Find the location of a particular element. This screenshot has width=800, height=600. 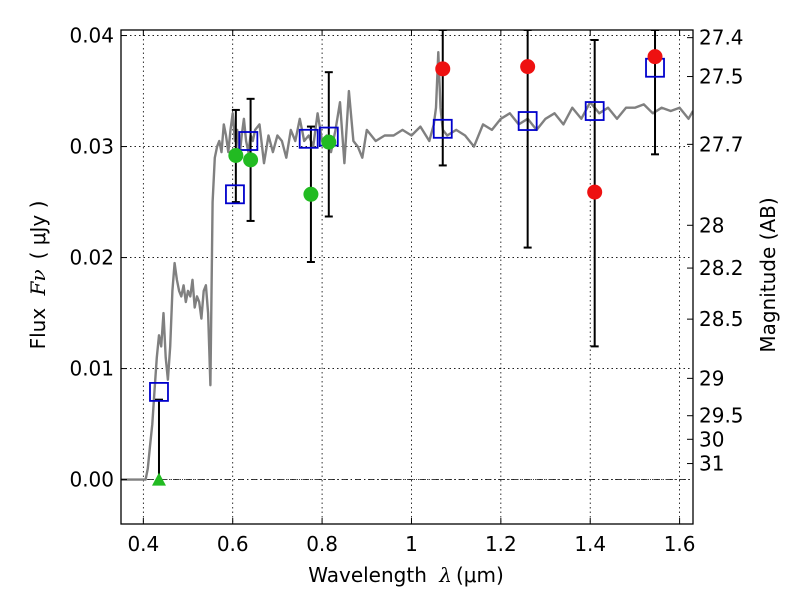

right-tick-label: 29 is located at coordinates (711, 378).